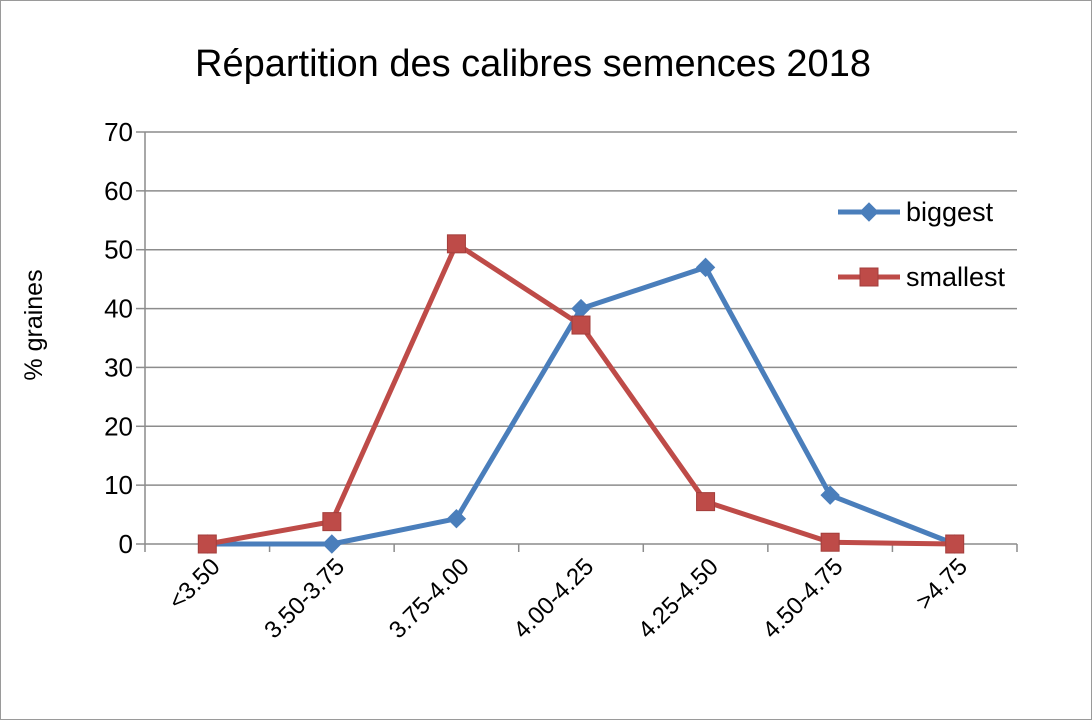 The image size is (1092, 720). I want to click on legend-item-biggest: biggest, so click(916, 212).